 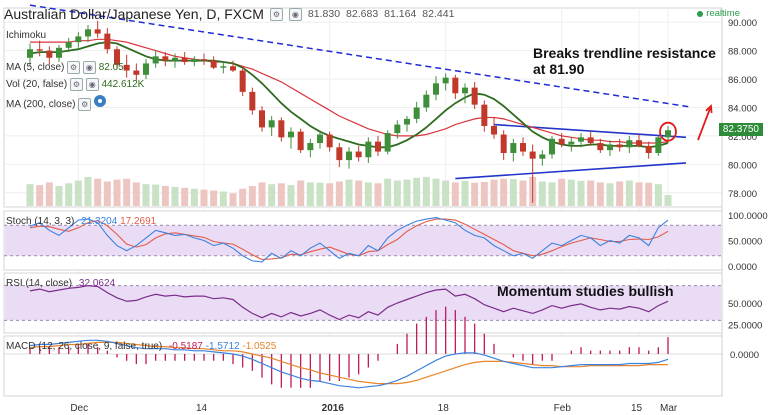 I want to click on stoch-tick-label: 50.0000, so click(x=745, y=242).